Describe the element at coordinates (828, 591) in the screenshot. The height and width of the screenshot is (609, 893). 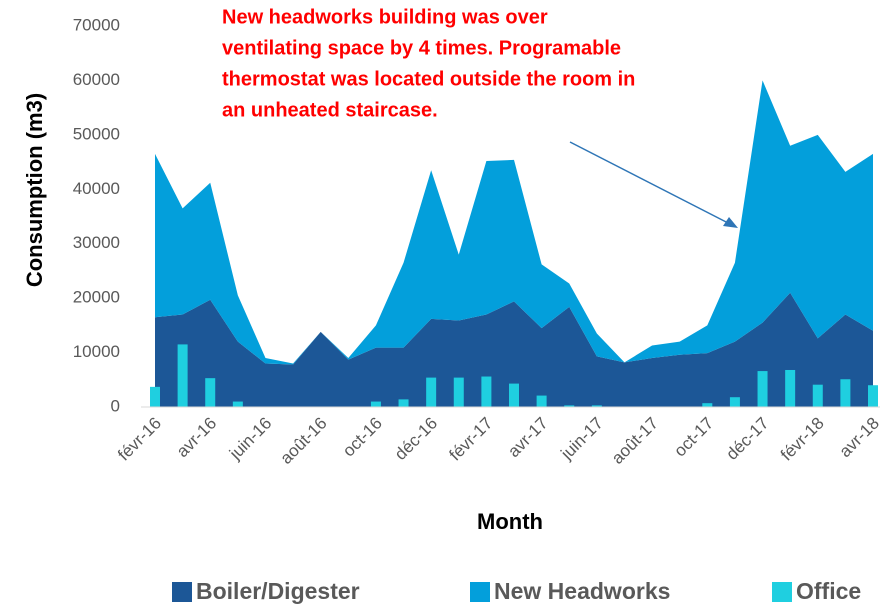
I see `legend-label: Office` at that location.